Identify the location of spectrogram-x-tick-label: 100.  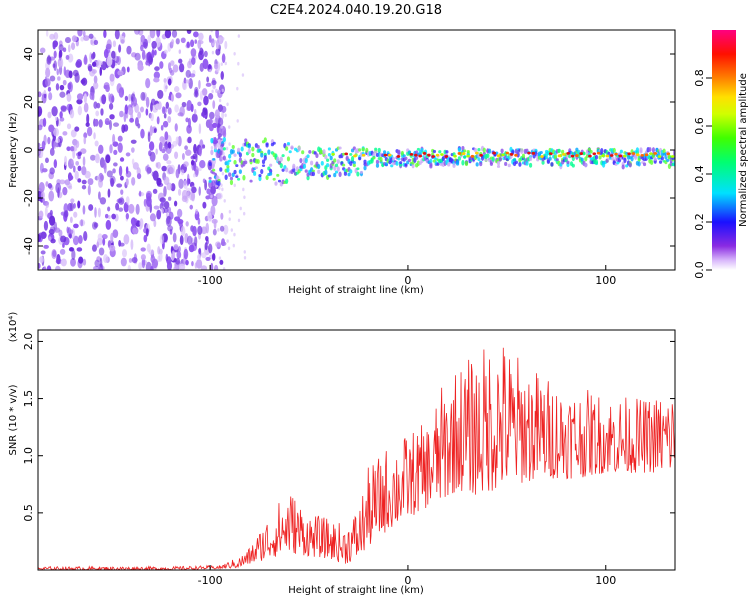
(605, 280).